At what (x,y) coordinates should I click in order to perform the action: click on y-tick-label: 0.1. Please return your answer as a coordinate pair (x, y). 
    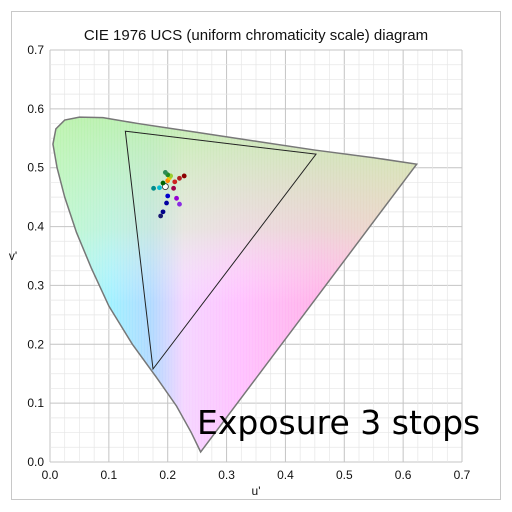
    Looking at the image, I should click on (35, 403).